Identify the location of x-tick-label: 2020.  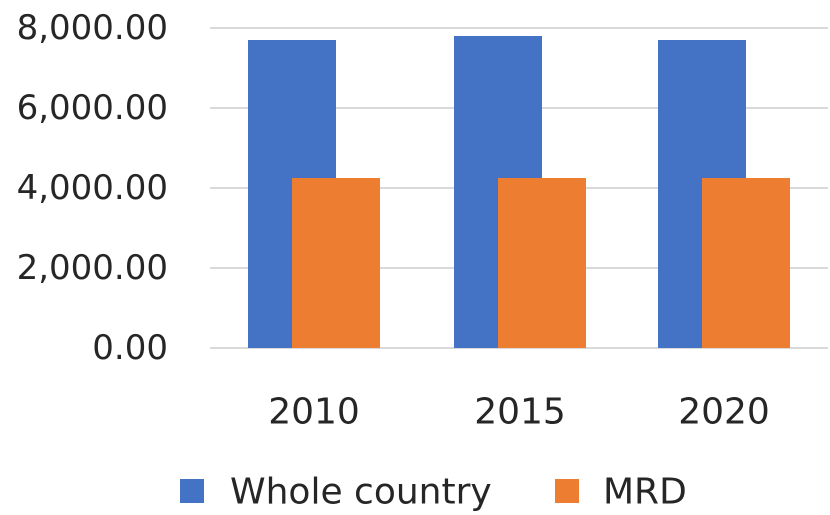
(724, 412).